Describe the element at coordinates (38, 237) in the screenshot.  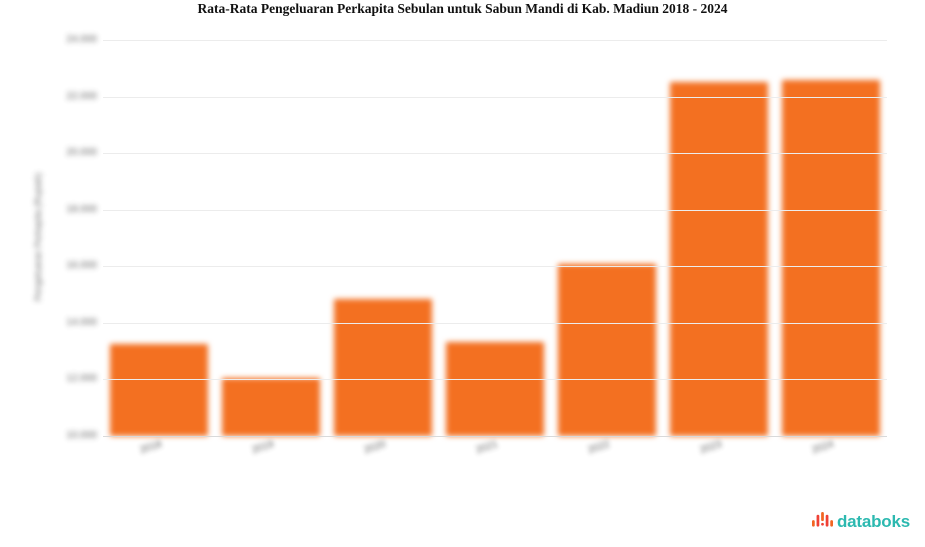
I see `y-axis-title: Pengeluaran Perkapita (Rupiah)` at that location.